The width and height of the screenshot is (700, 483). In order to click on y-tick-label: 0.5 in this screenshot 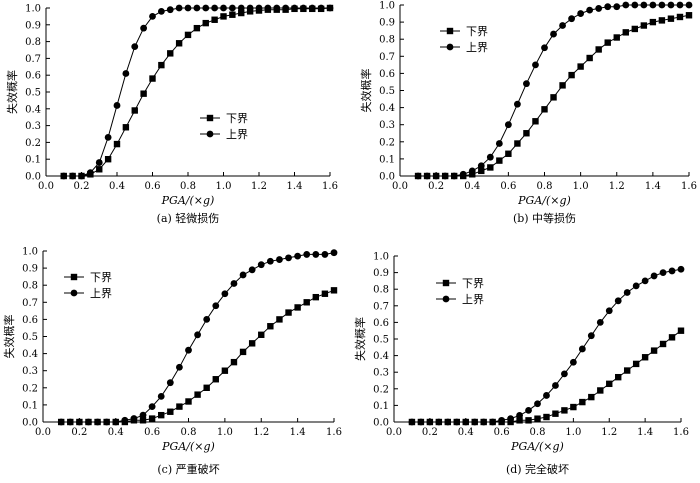, I will do `click(387, 91)`.